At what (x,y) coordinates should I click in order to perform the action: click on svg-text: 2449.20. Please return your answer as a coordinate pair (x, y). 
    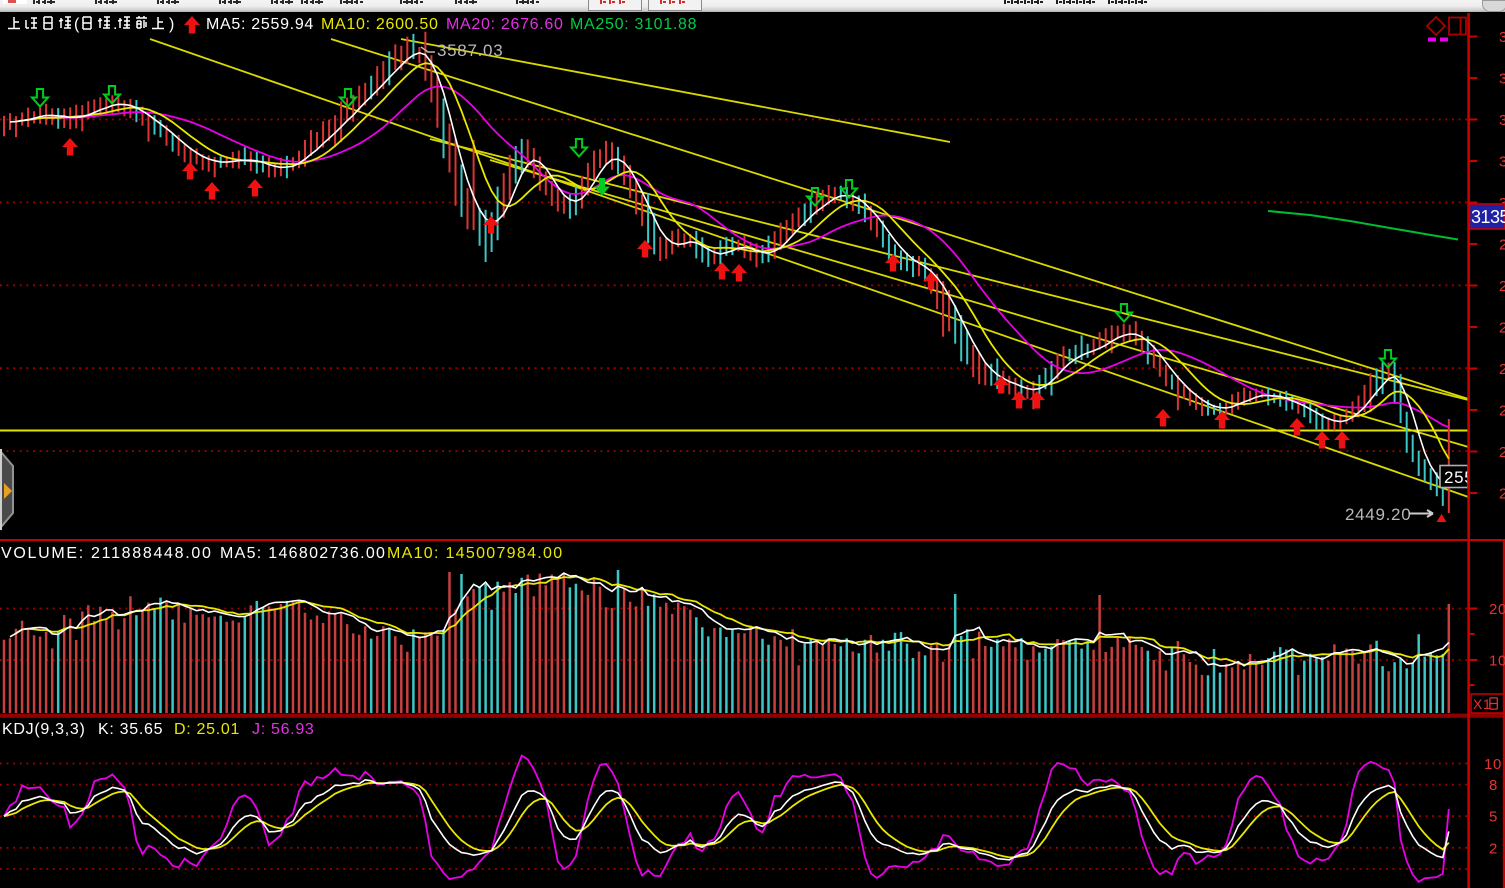
    Looking at the image, I should click on (1378, 514).